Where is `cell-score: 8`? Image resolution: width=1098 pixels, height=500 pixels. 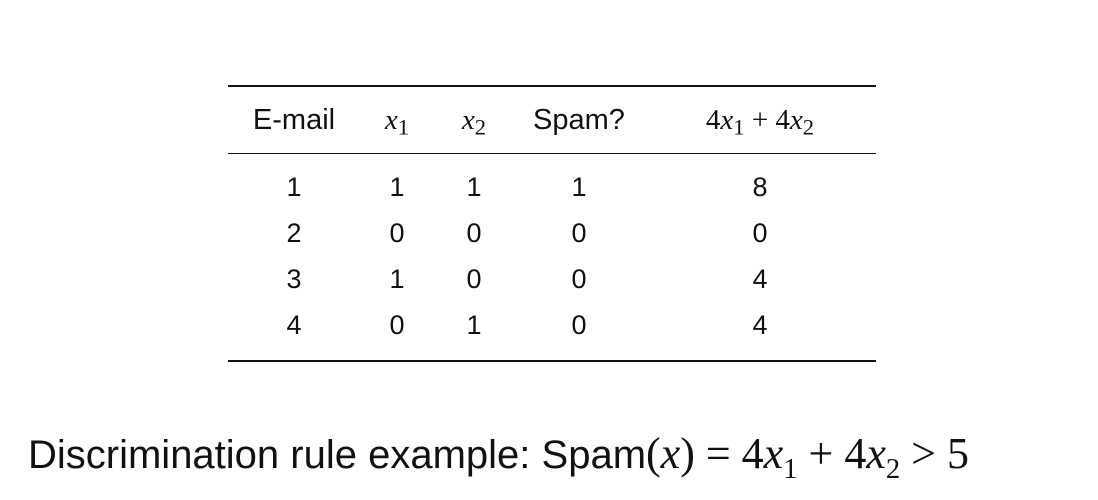
cell-score: 8 is located at coordinates (760, 186).